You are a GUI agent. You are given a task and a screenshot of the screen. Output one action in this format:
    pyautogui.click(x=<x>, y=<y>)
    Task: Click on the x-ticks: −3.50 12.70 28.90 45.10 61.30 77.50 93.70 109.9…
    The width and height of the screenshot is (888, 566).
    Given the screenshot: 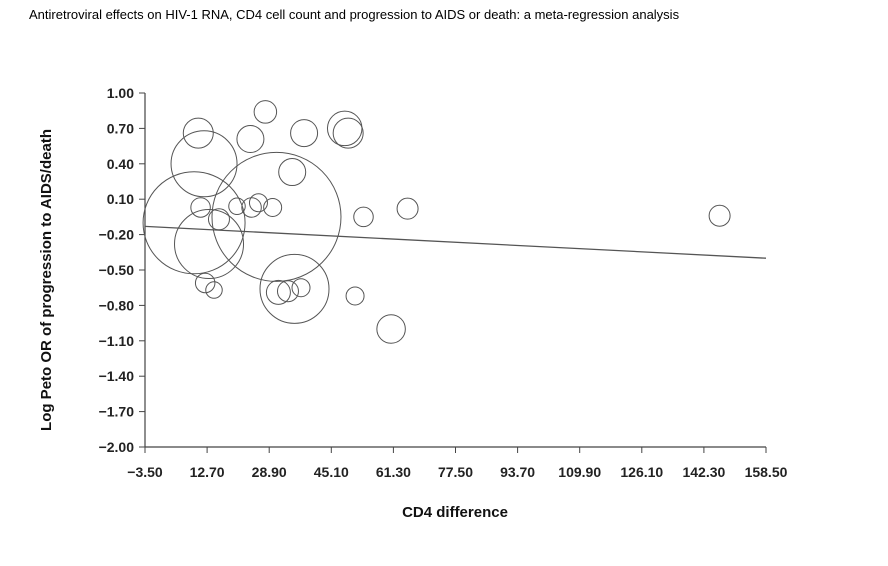 What is the action you would take?
    pyautogui.click(x=457, y=463)
    